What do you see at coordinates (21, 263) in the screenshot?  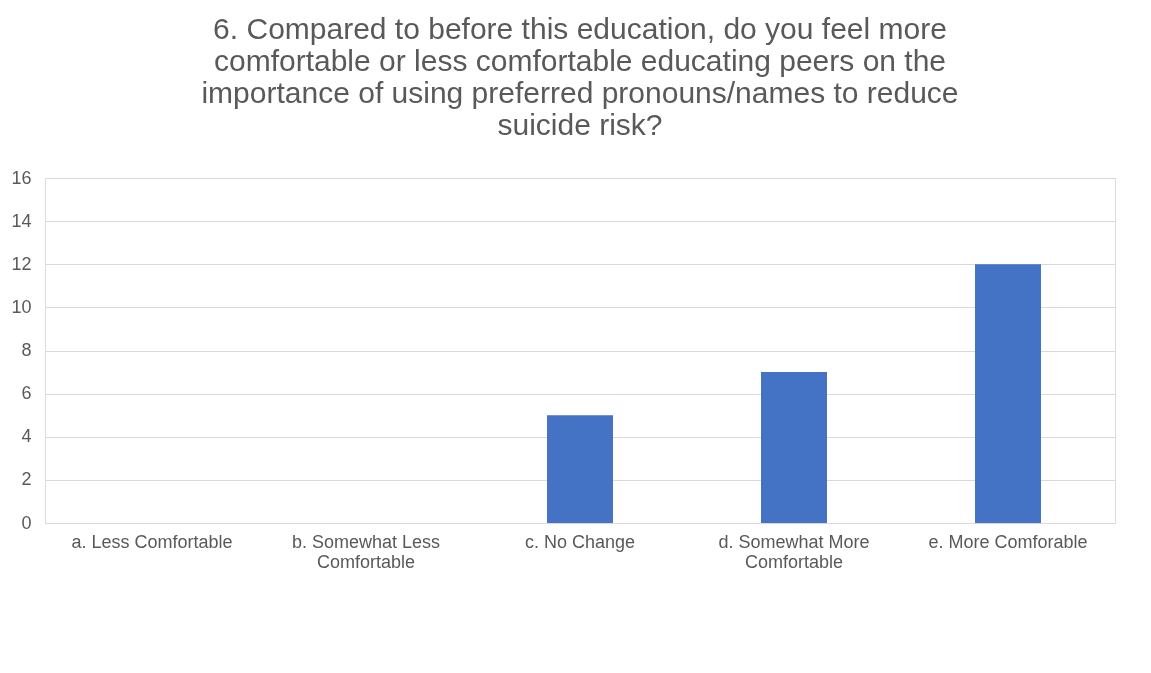 I see `y-tick-label: 12` at bounding box center [21, 263].